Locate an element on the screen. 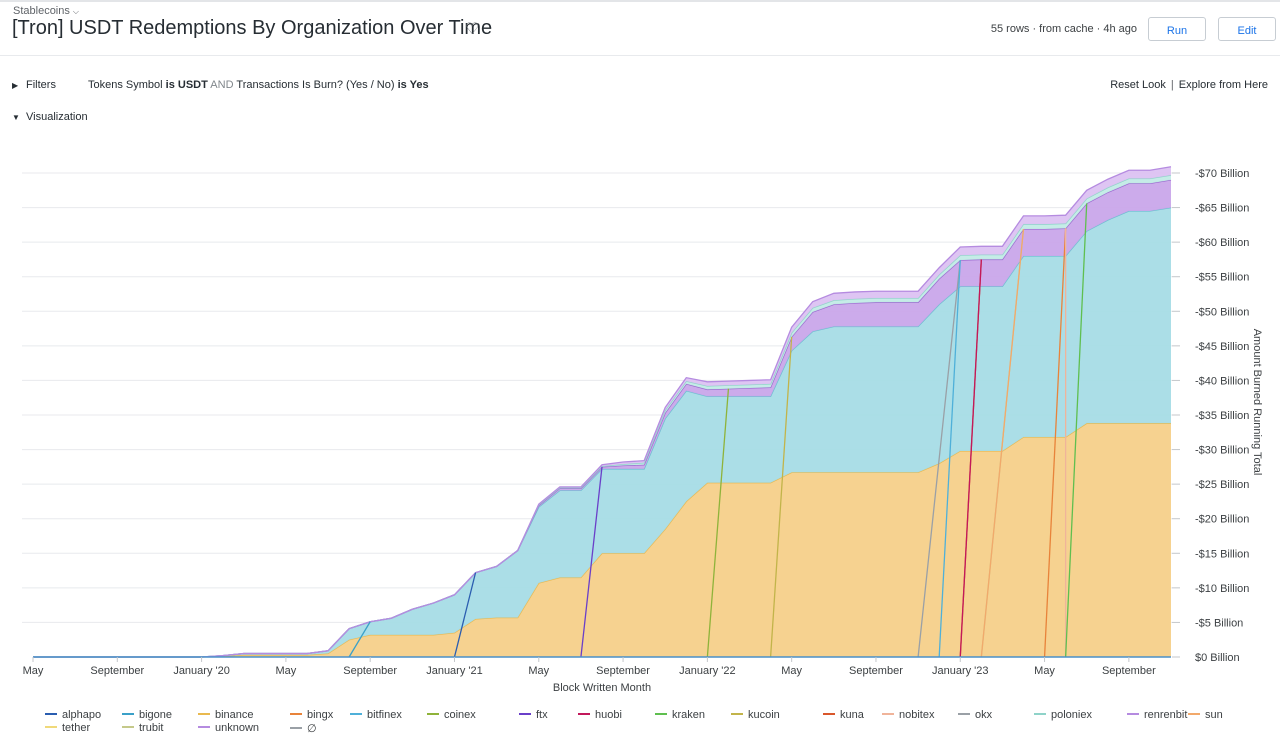  legend-label: kuna is located at coordinates (852, 715).